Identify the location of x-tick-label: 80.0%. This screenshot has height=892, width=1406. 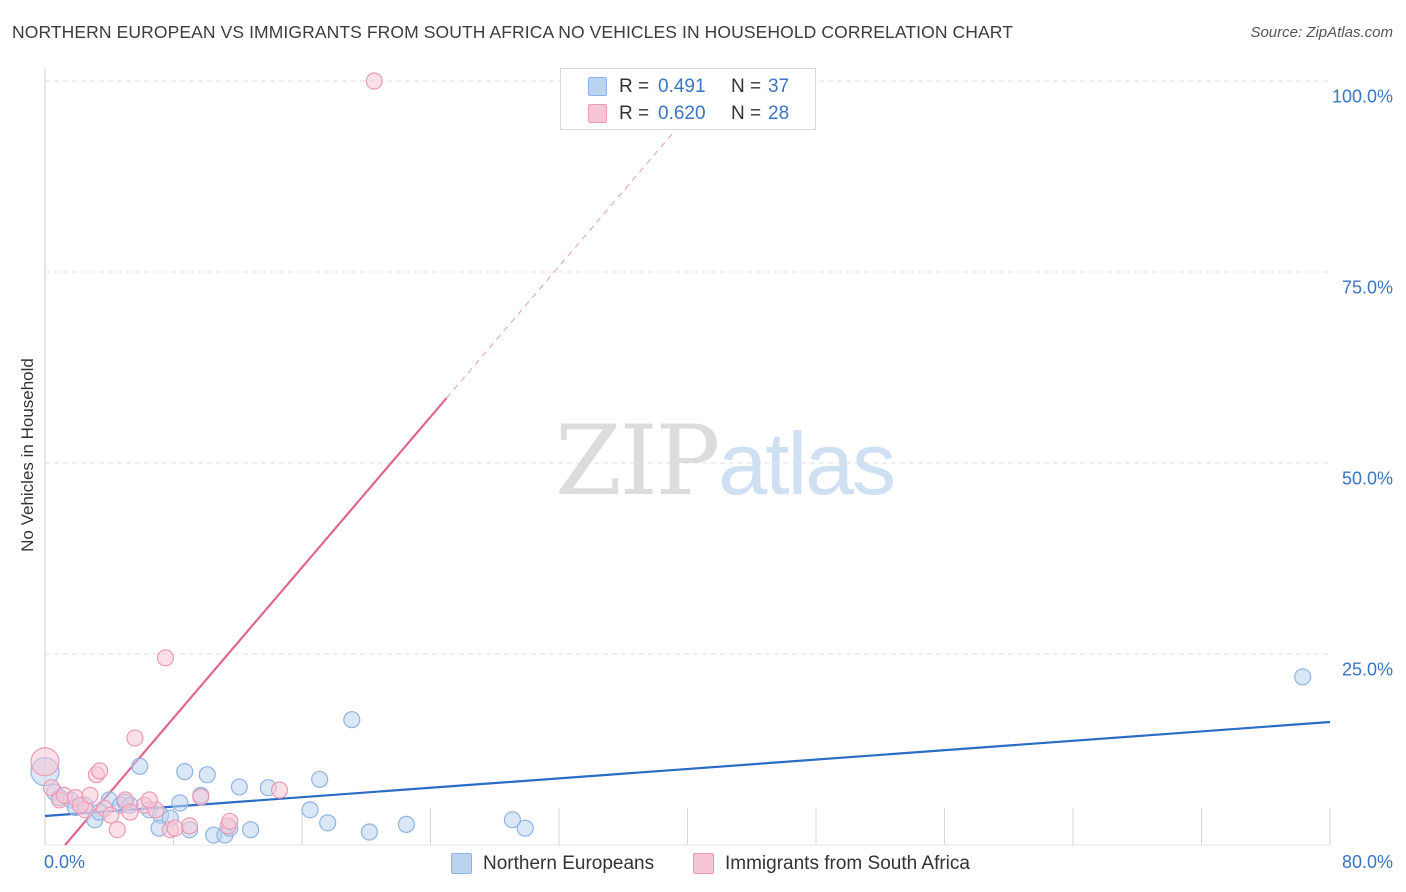
(1367, 862).